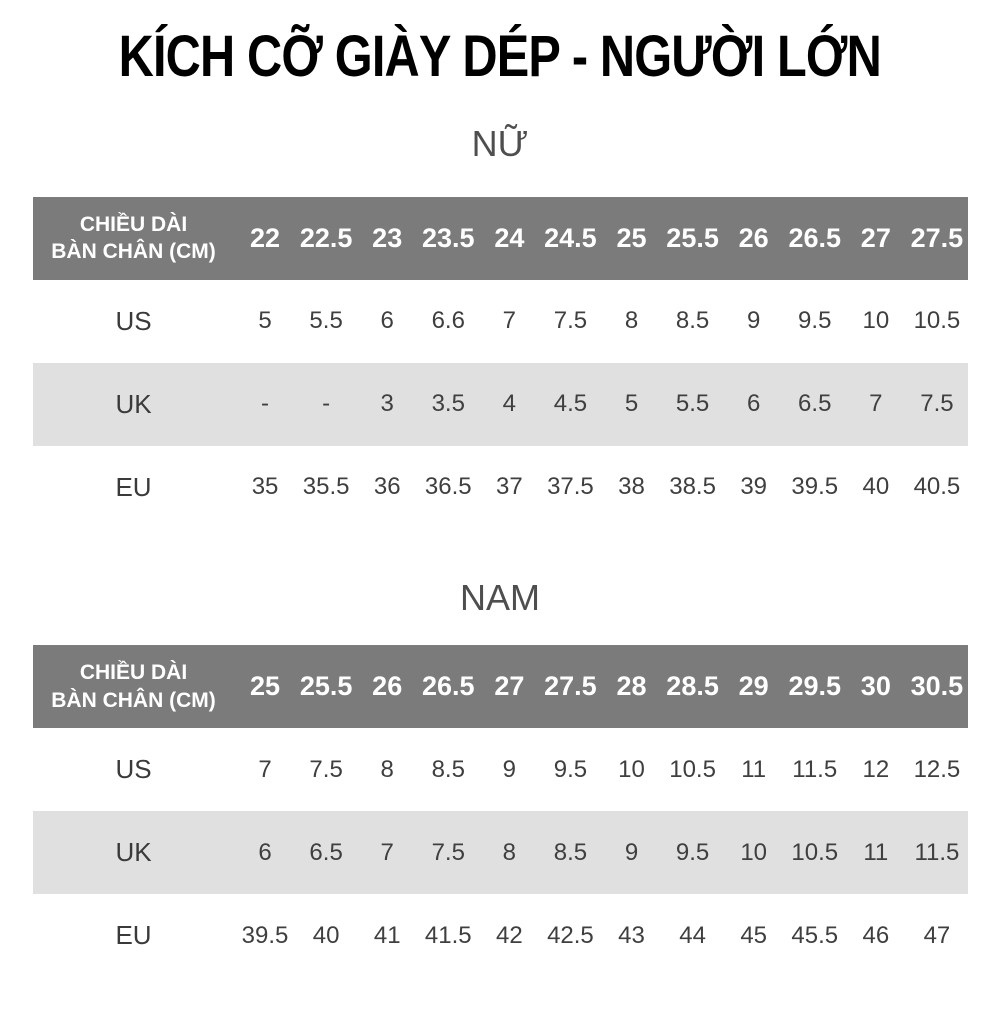 This screenshot has width=1000, height=1024. I want to click on size-cell: 41.5, so click(448, 935).